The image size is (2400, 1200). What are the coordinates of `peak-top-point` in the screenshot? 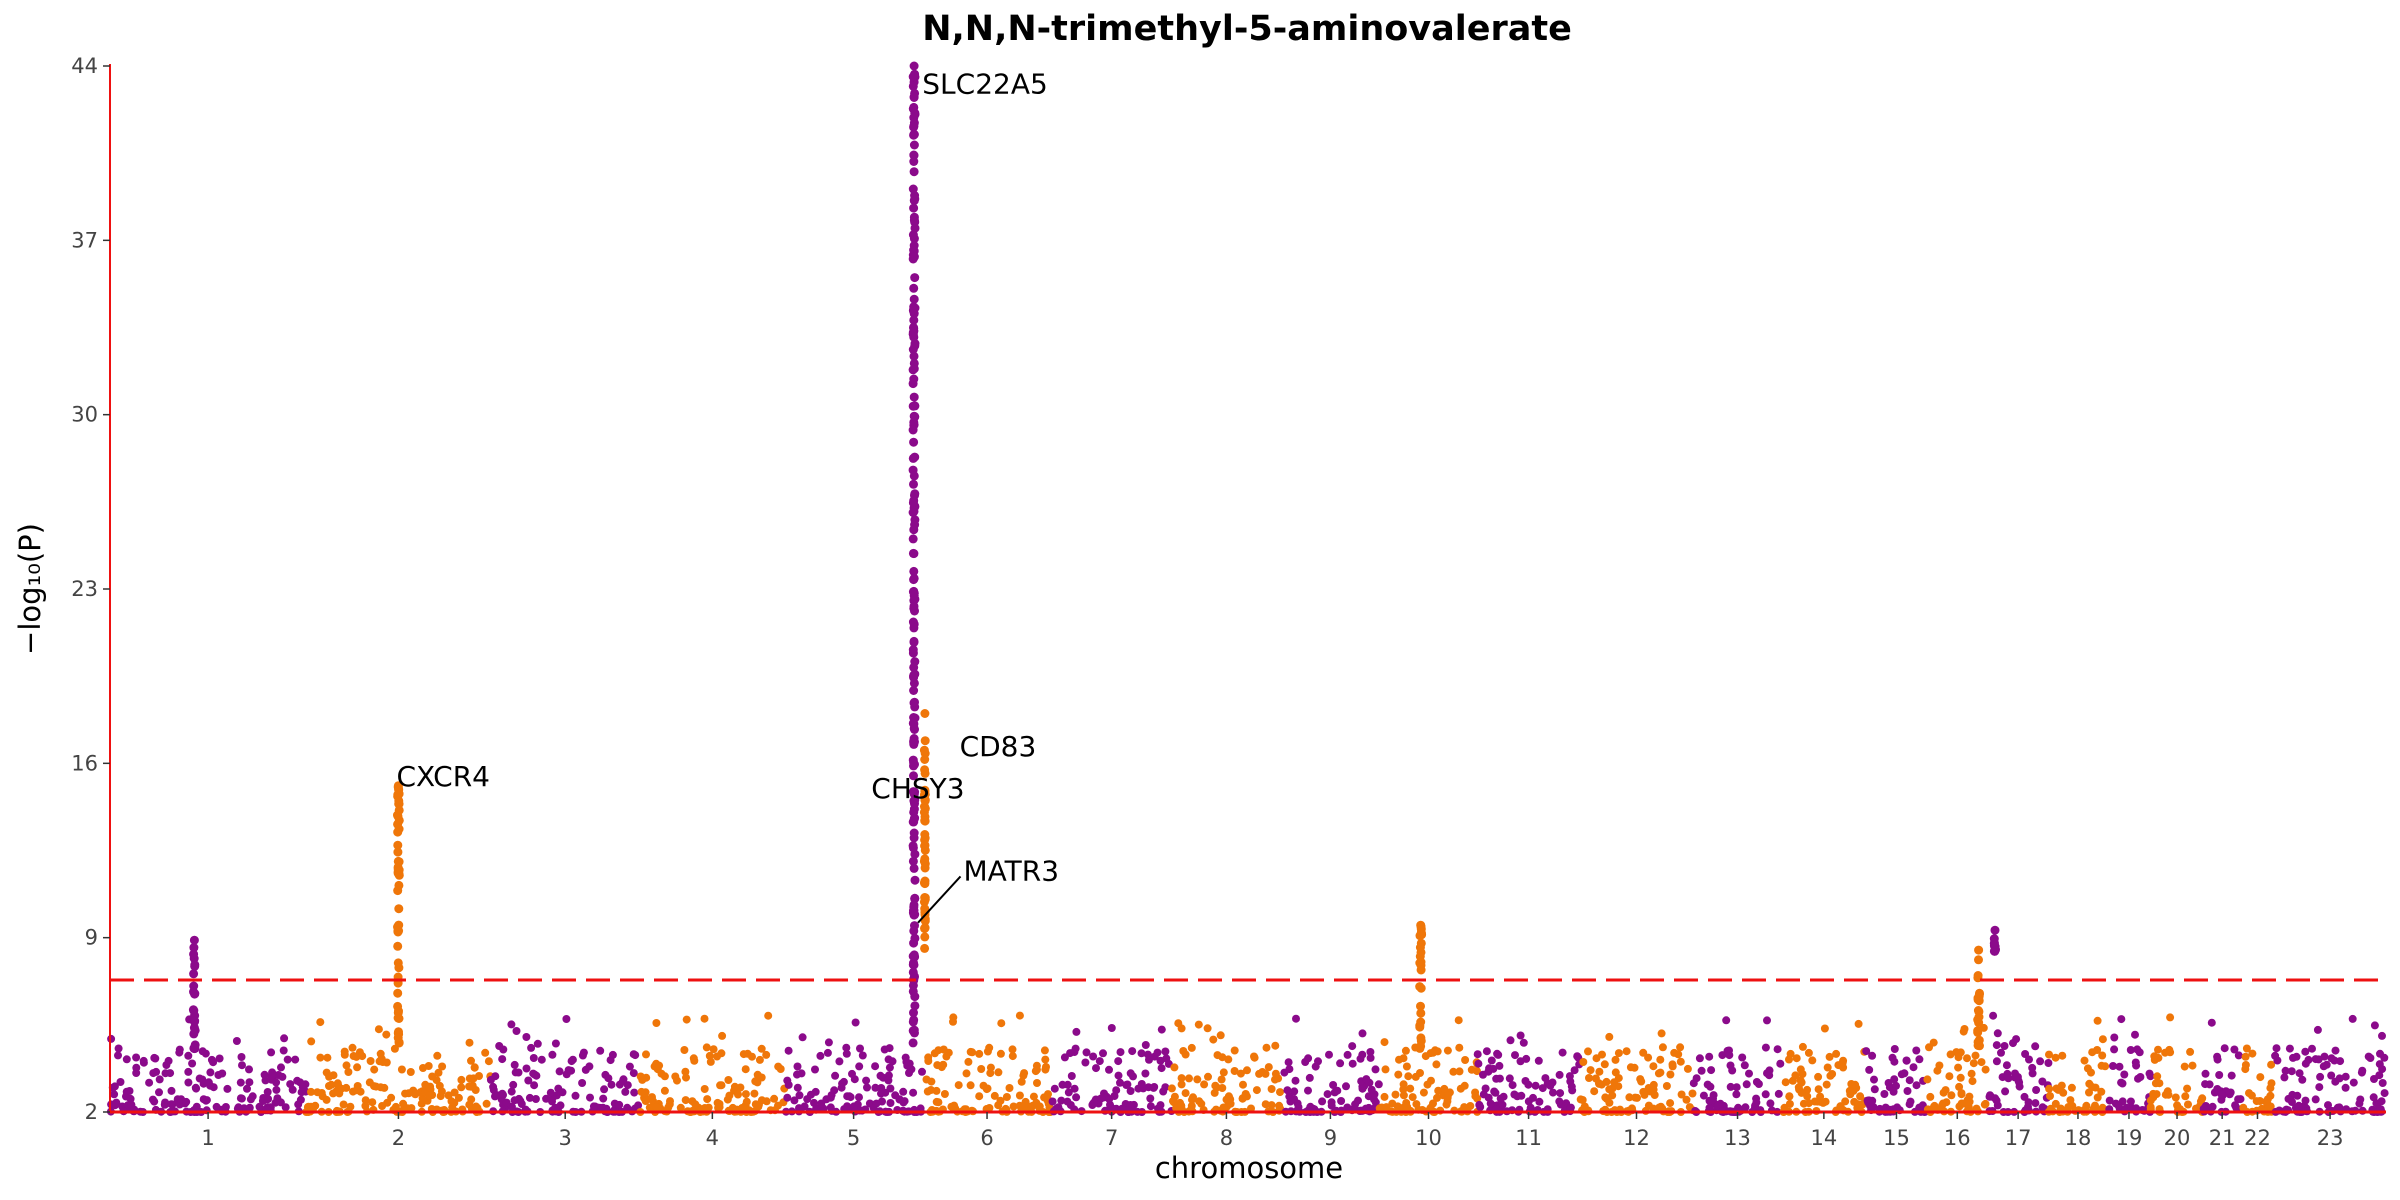 It's located at (194, 940).